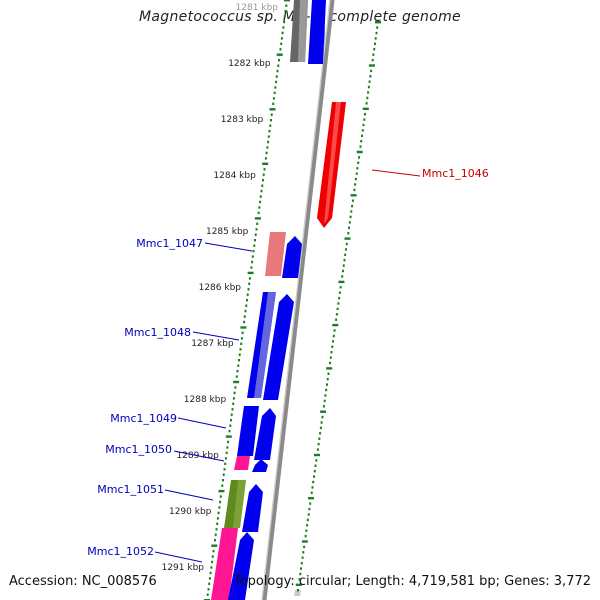 The height and width of the screenshot is (600, 600). I want to click on ruler-label: 1284 kbp, so click(234, 176).